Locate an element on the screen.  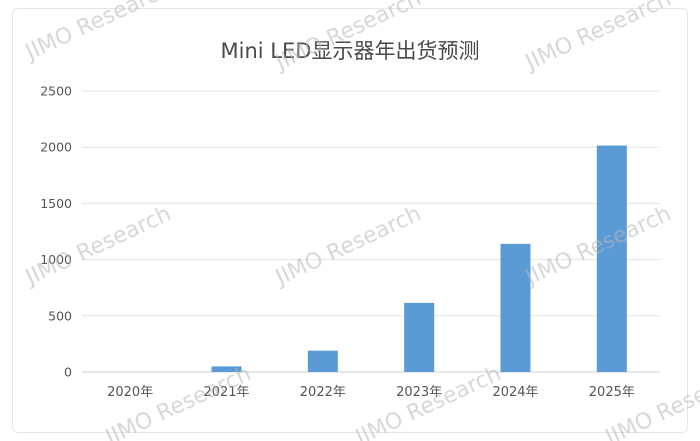
x-tick-layer: 2020年 2021年 2022年 2023年 2024年 2025年 is located at coordinates (371, 392).